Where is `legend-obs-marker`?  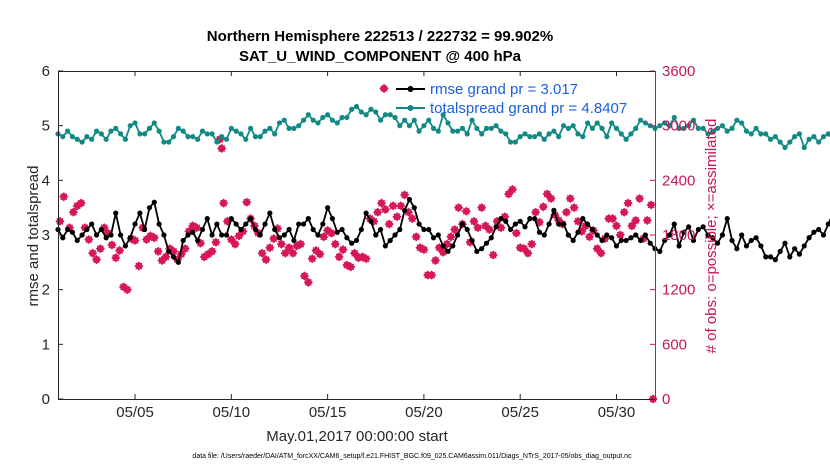 legend-obs-marker is located at coordinates (384, 88).